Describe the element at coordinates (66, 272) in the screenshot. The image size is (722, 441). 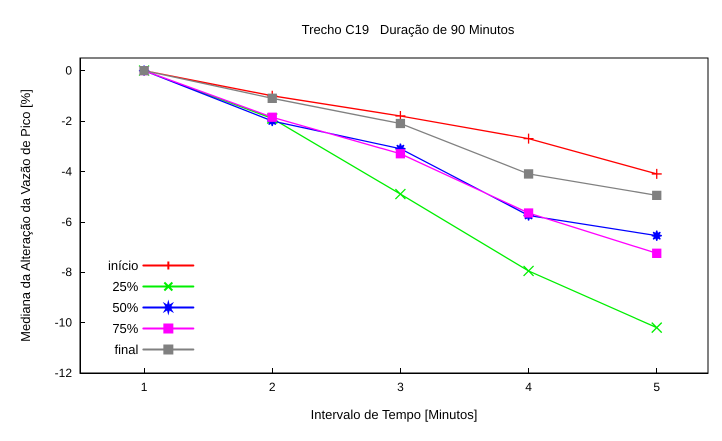
I see `y-tick-label: -8` at that location.